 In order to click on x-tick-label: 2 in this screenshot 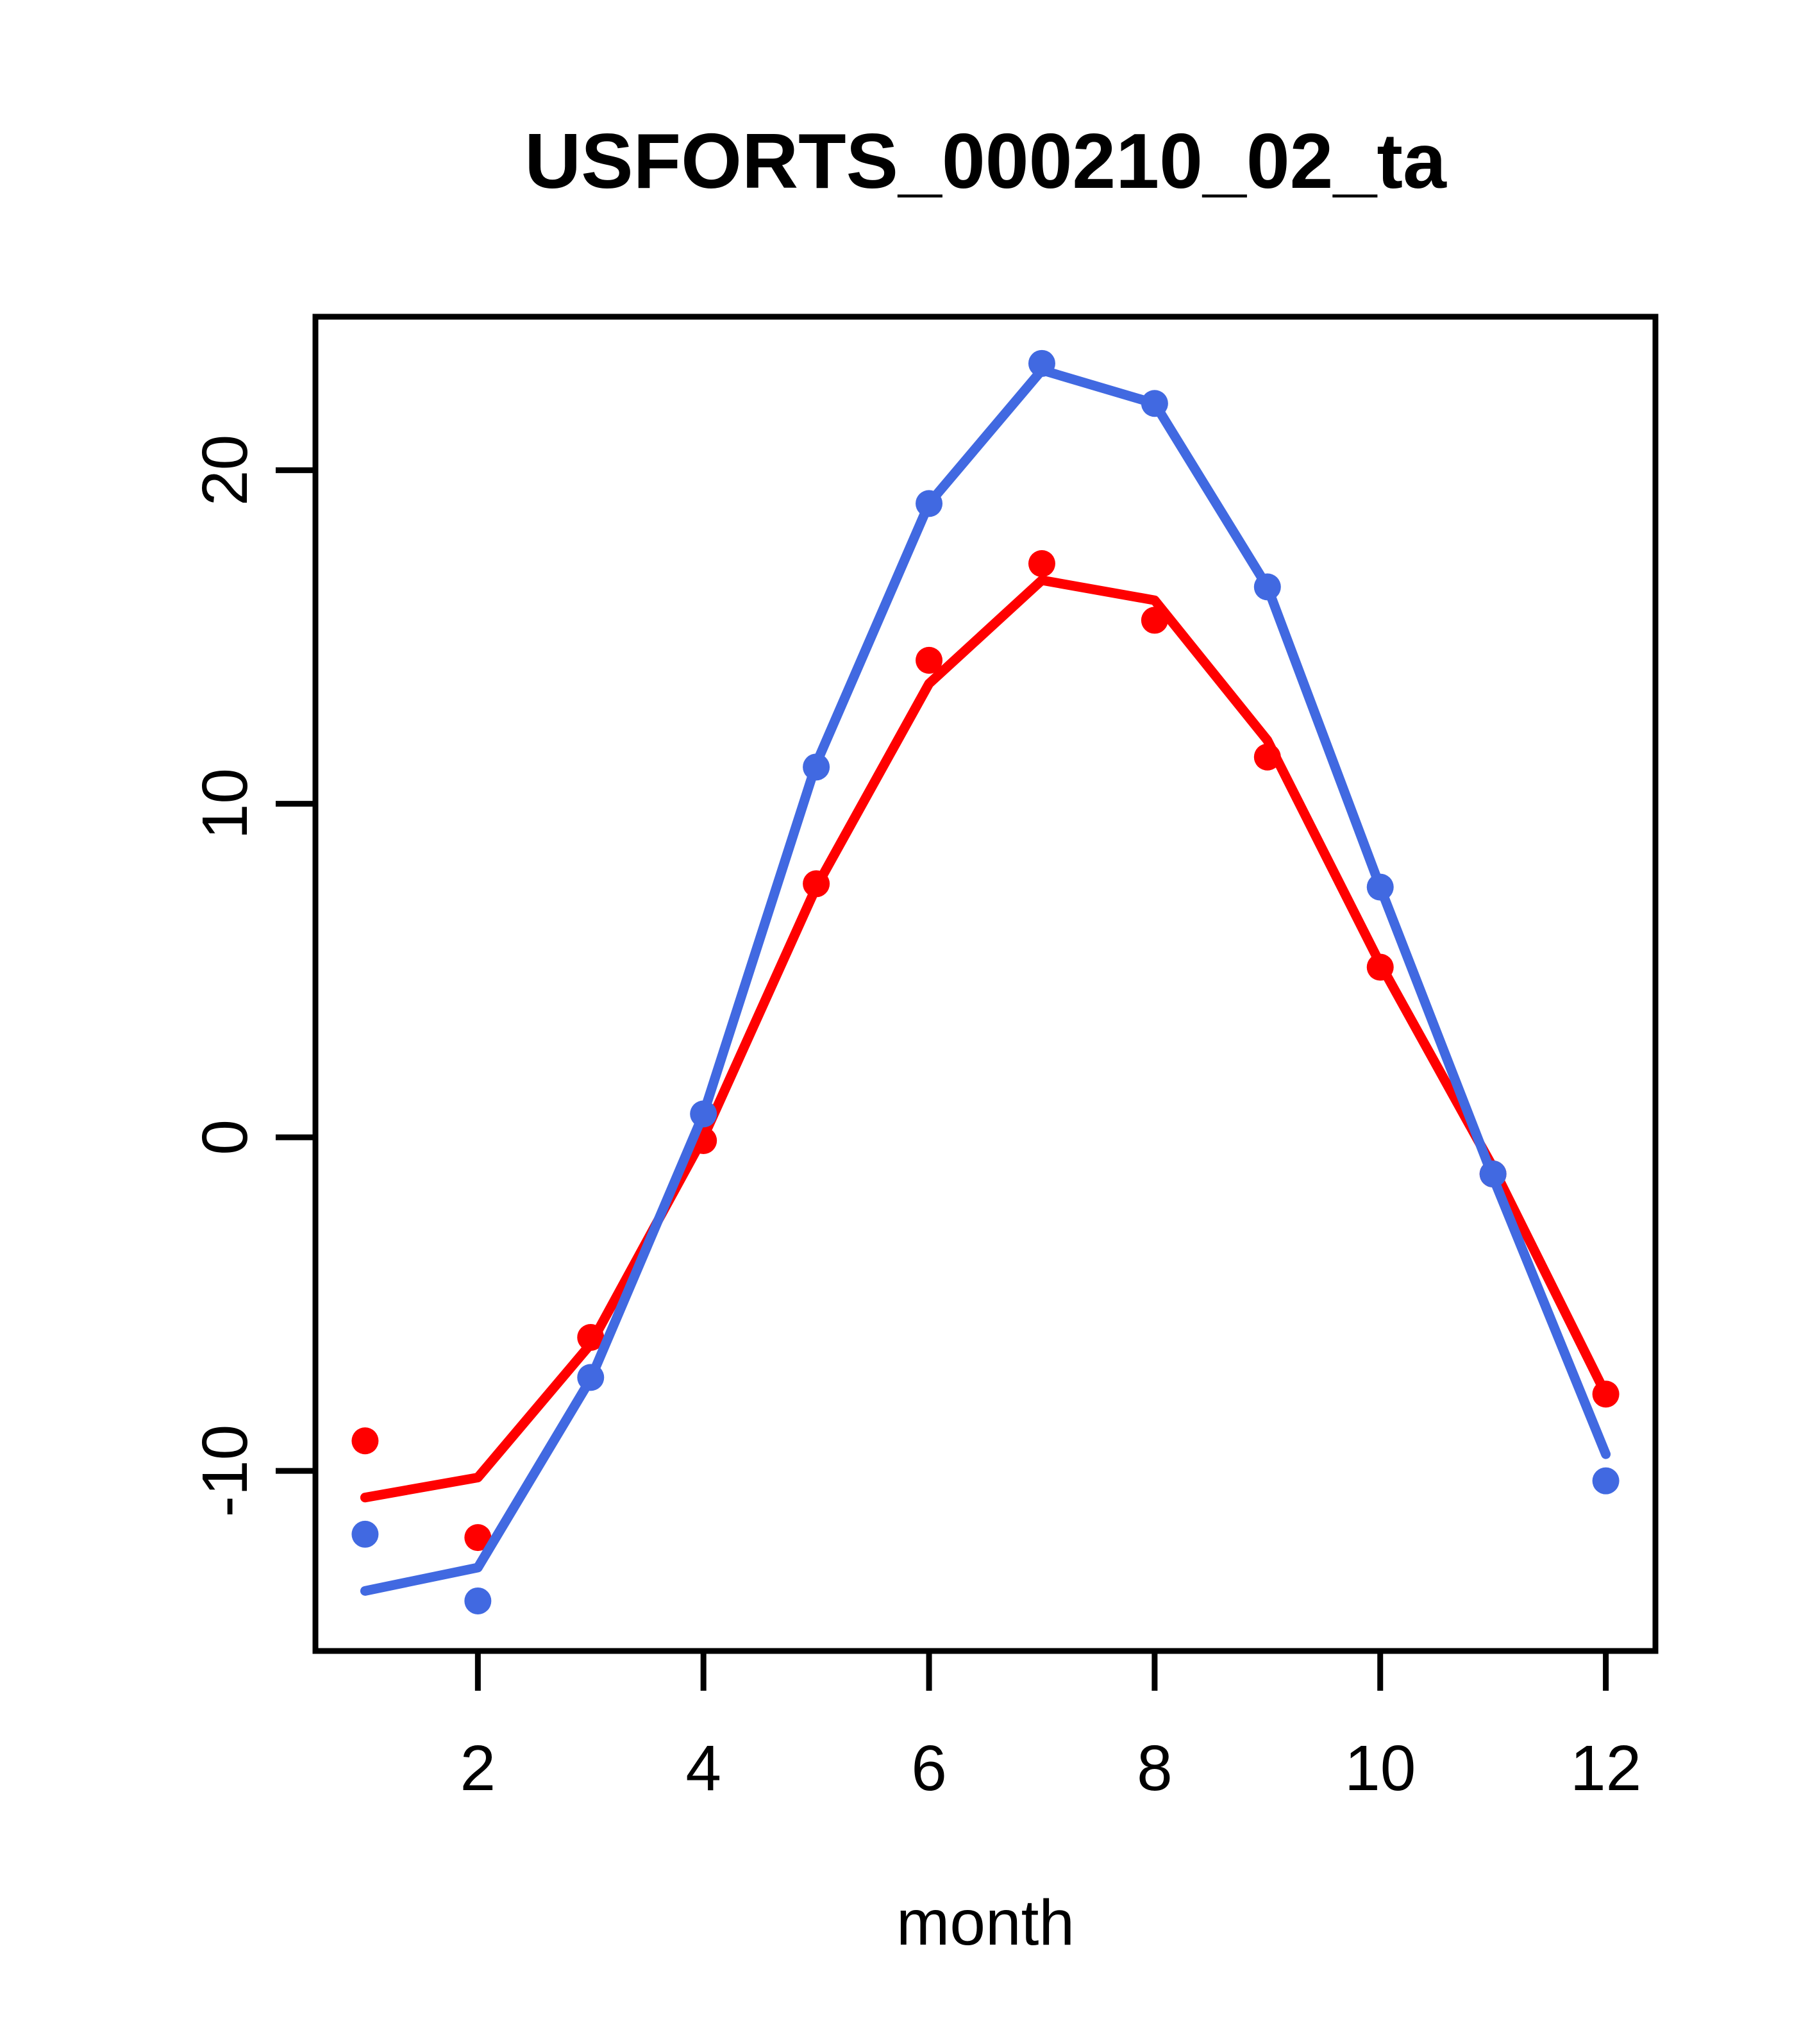, I will do `click(478, 1768)`.